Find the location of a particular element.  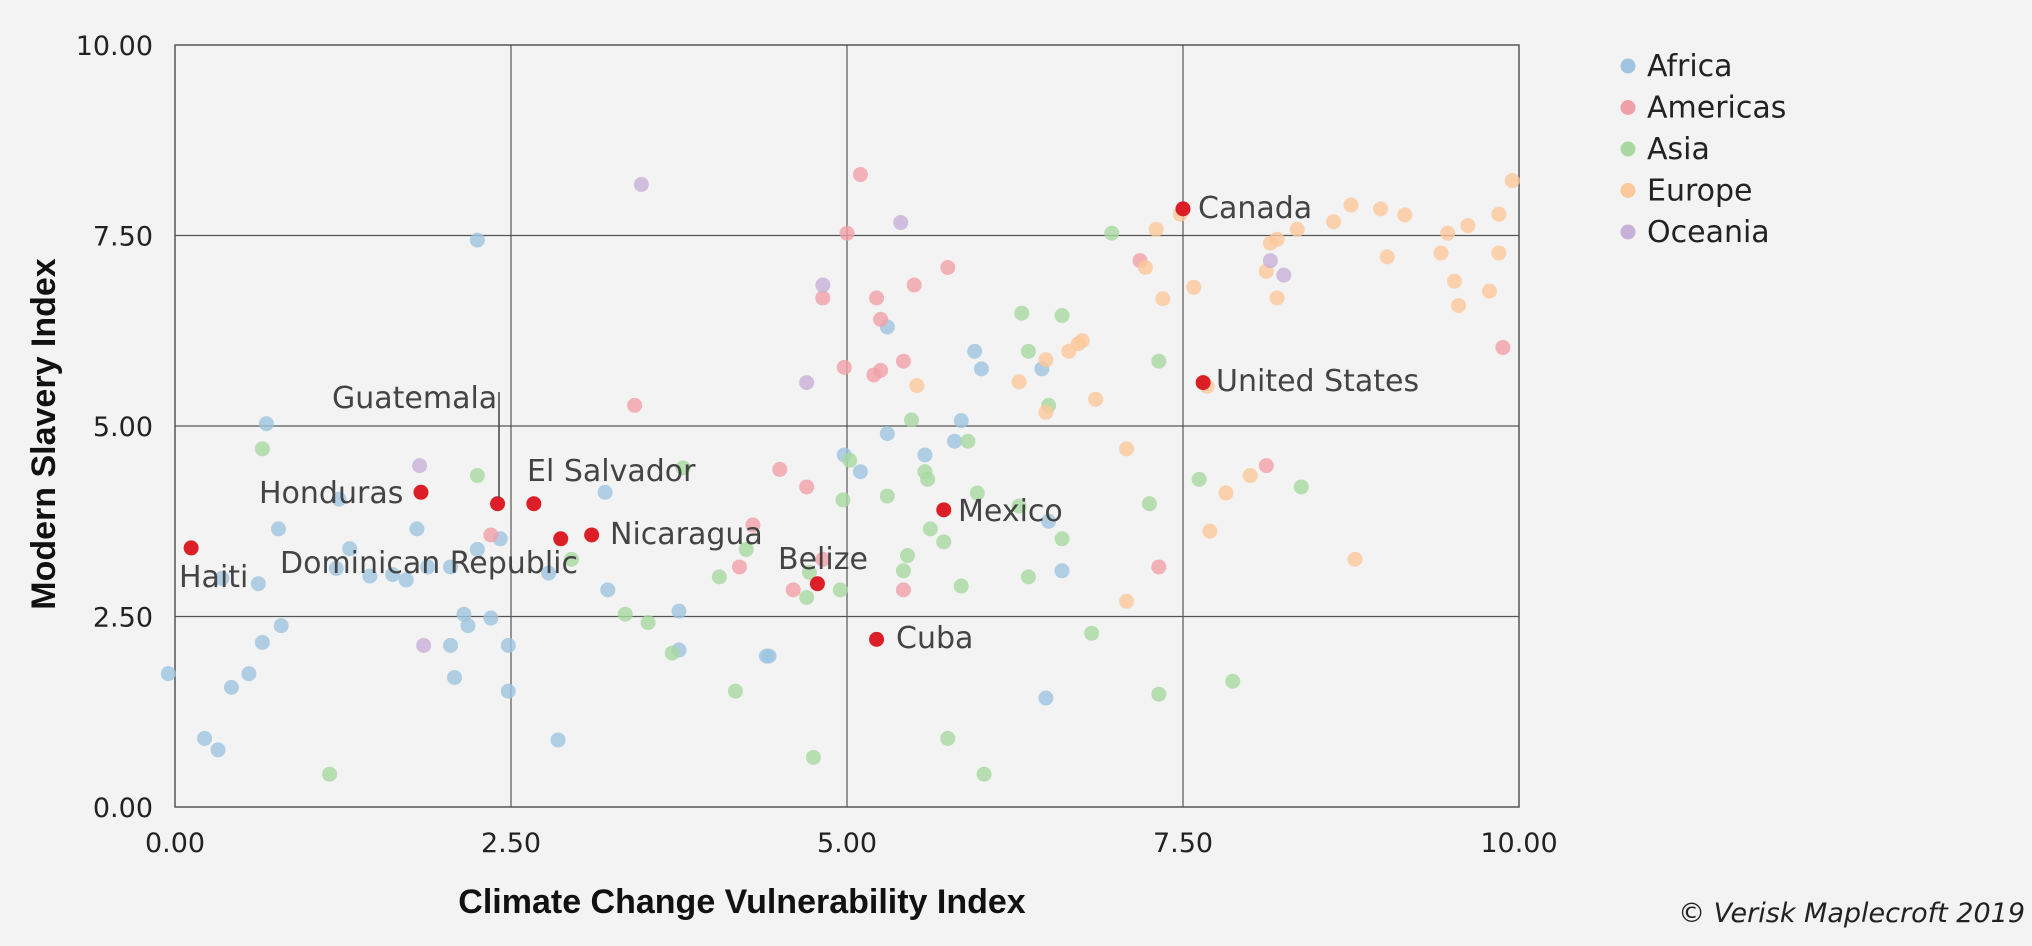

x-tick-label: 5.00 is located at coordinates (847, 843).